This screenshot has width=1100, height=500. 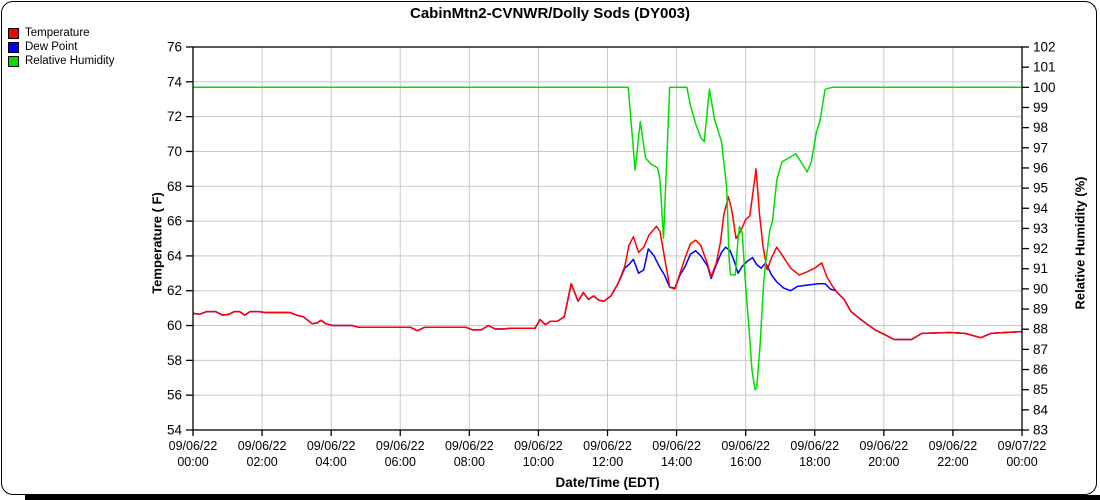 What do you see at coordinates (1041, 409) in the screenshot?
I see `y-right-tick-label: 84` at bounding box center [1041, 409].